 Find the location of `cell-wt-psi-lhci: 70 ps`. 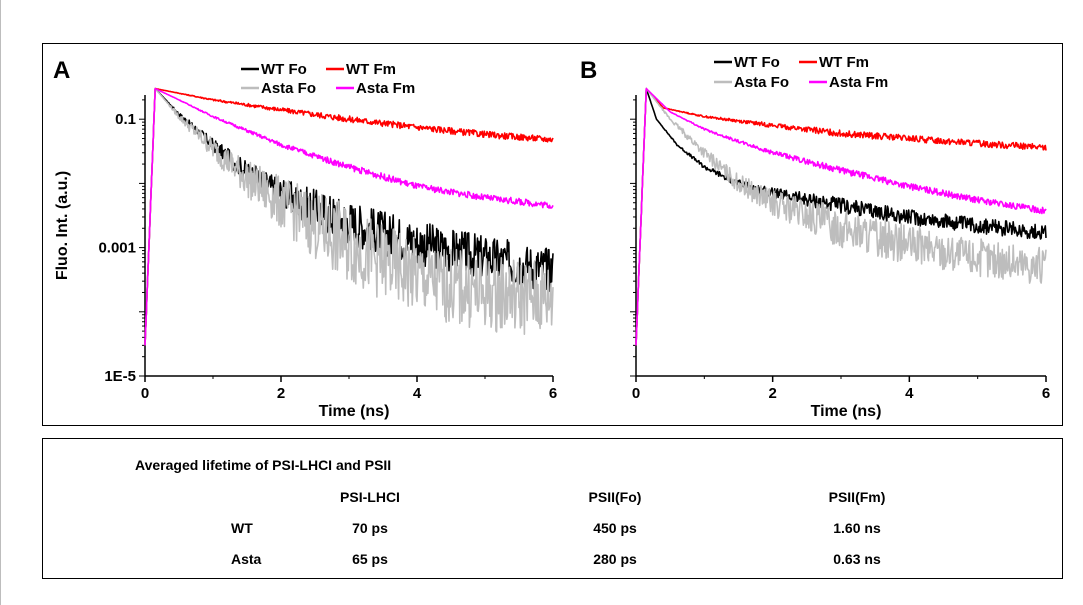

cell-wt-psi-lhci: 70 ps is located at coordinates (370, 528).